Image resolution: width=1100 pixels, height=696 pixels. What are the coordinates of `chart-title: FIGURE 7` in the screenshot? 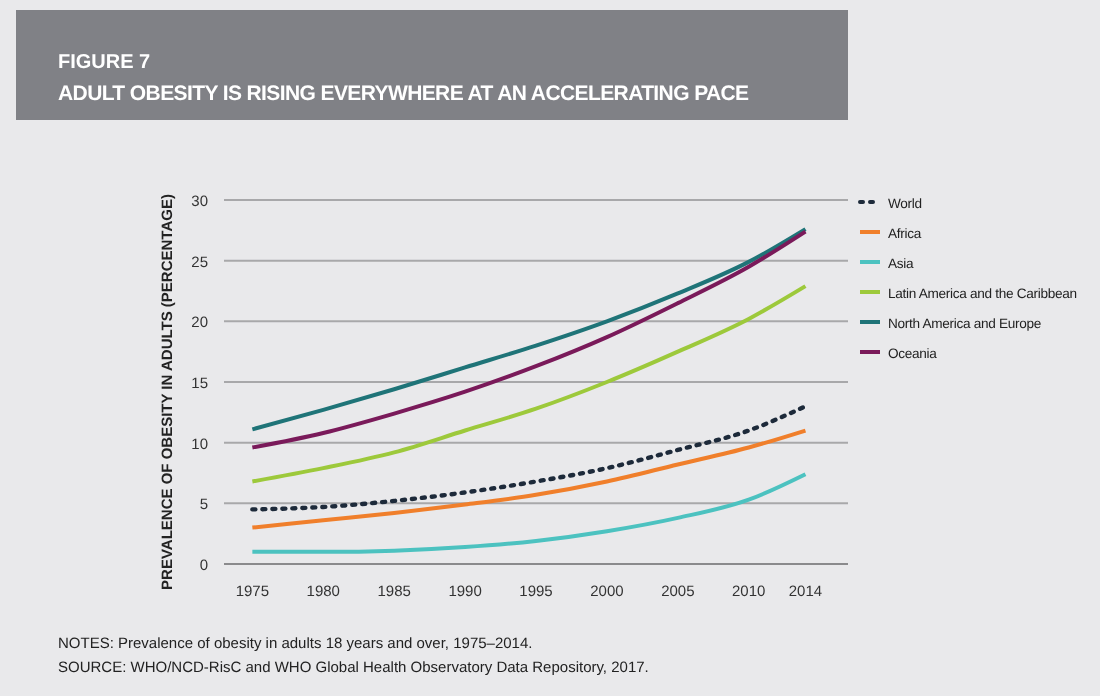 It's located at (105, 63).